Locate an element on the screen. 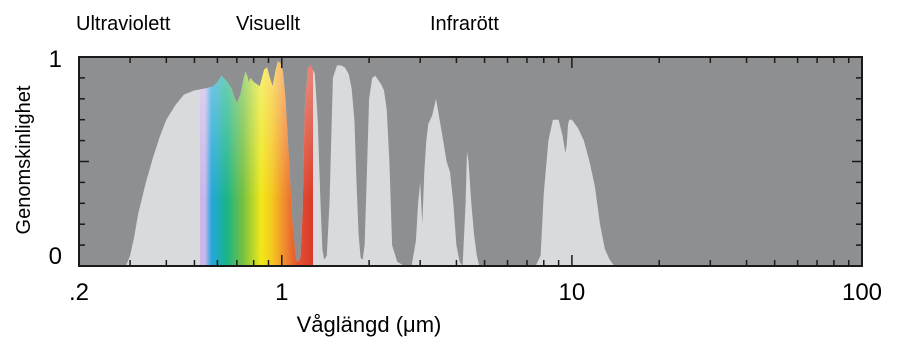  visible-spectrum-fade is located at coordinates (256, 163).